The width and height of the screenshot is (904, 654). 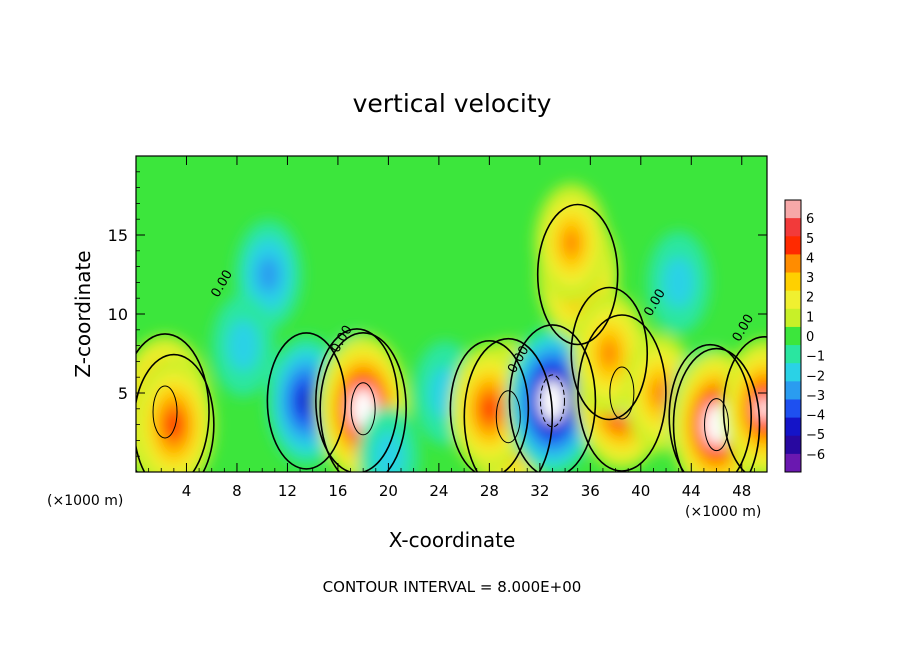 I want to click on colorbar-tick-label: 2, so click(x=810, y=298).